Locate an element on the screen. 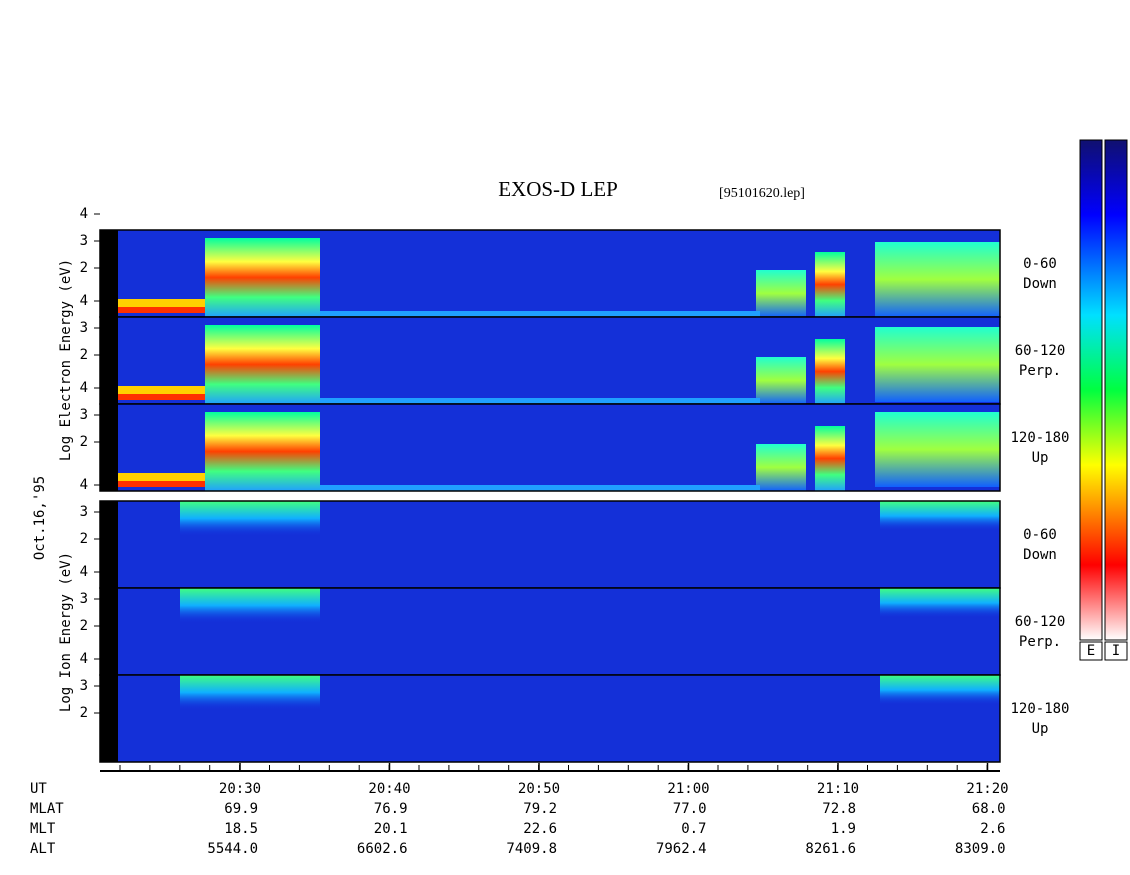  row-value: 69.9 is located at coordinates (241, 809).